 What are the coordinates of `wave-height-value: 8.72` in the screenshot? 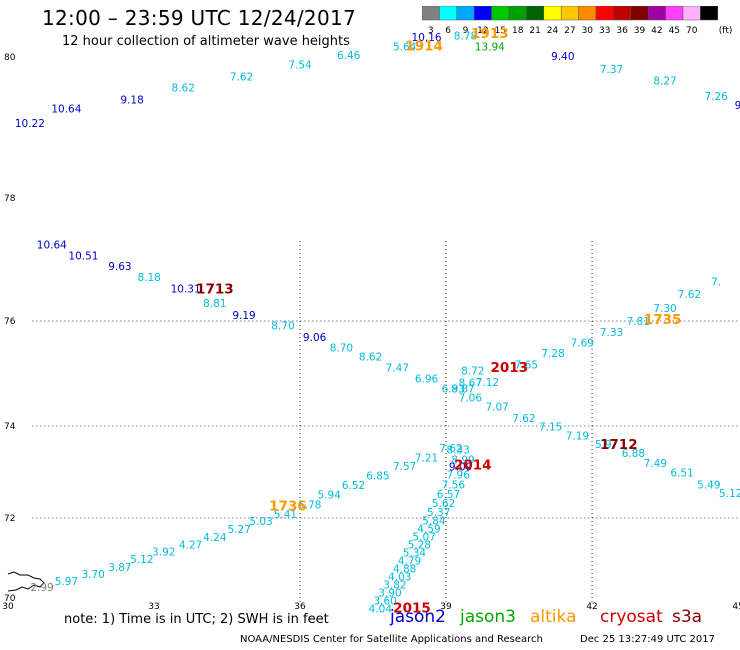 It's located at (472, 372).